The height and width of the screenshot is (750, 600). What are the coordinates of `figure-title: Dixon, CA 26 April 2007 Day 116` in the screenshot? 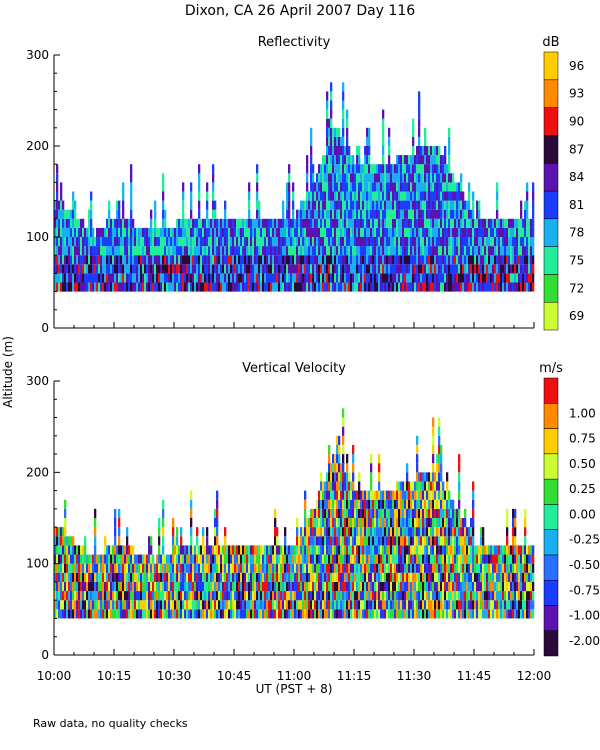 It's located at (300, 11).